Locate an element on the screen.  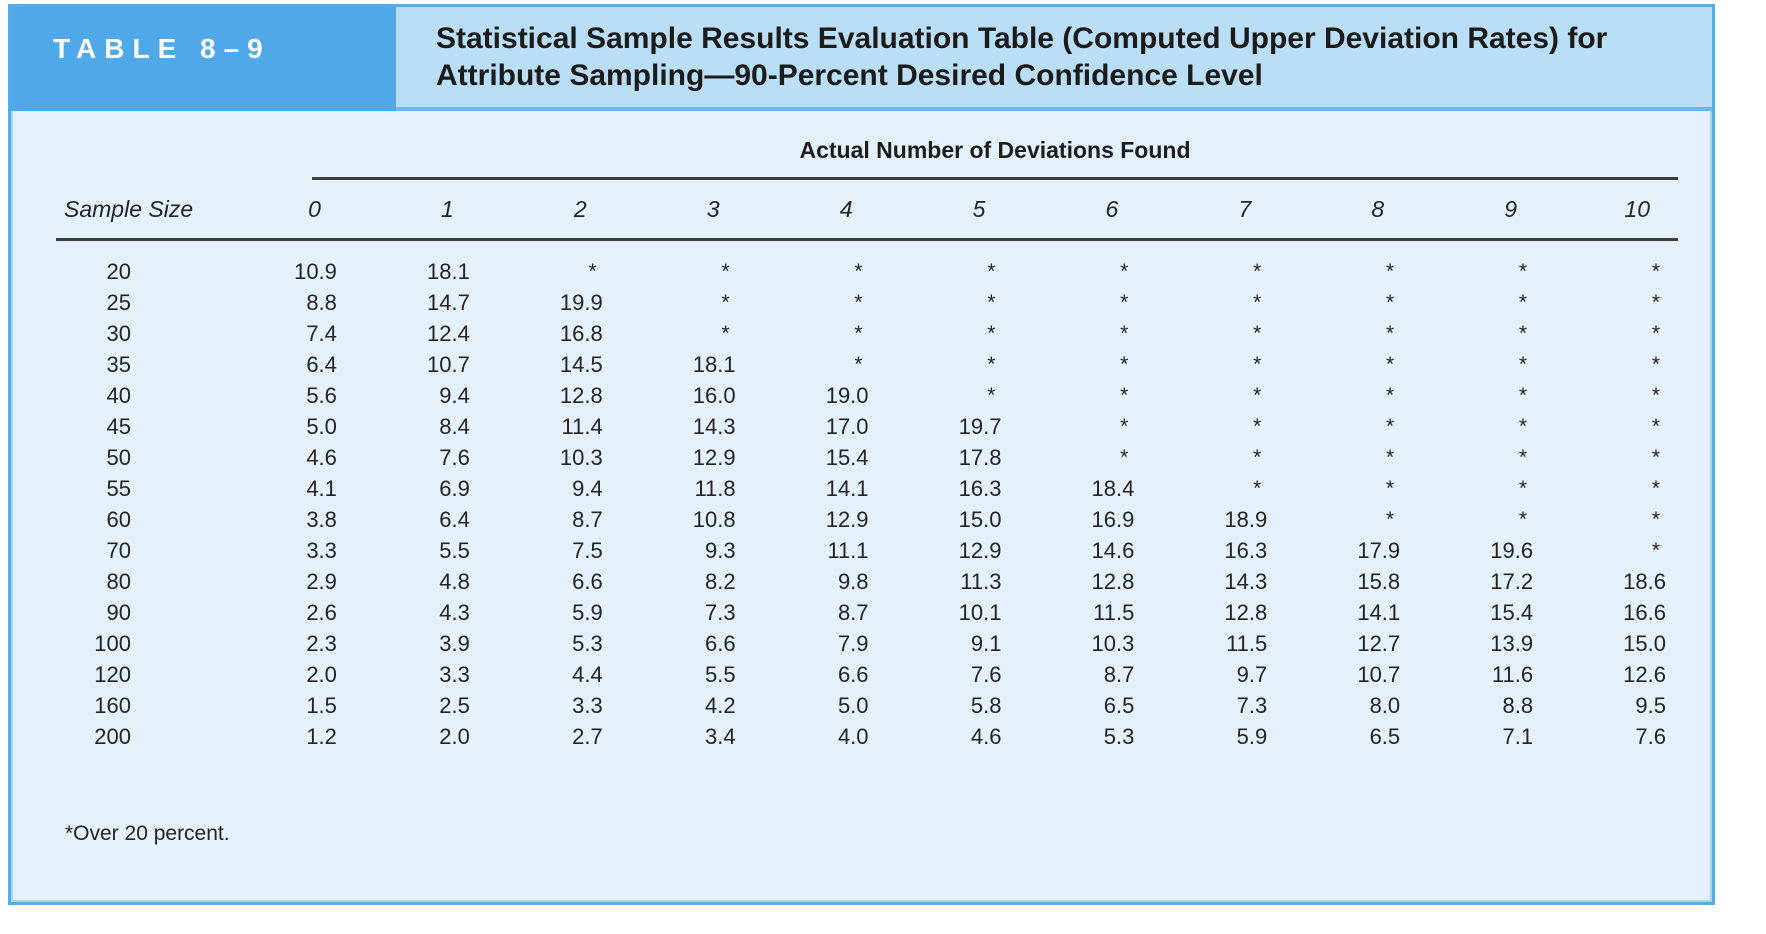
sample-size-cell: 25 is located at coordinates (118, 302).